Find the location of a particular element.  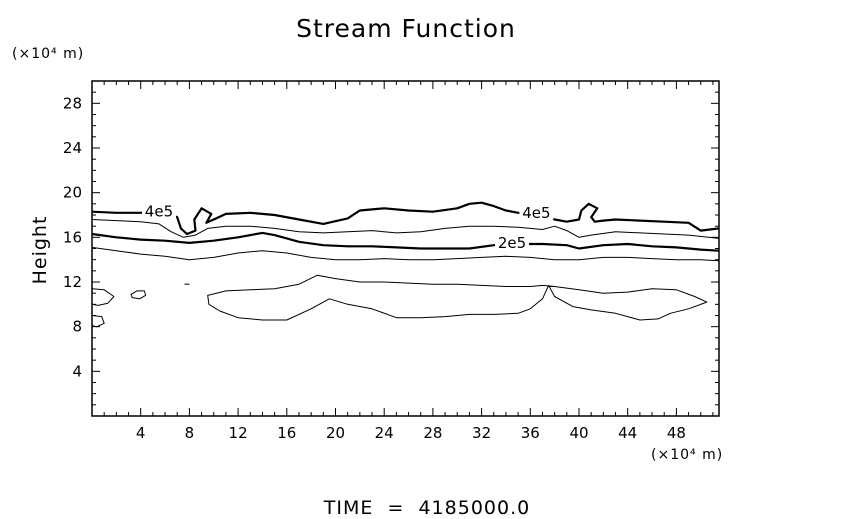

x-tick-label: 44 is located at coordinates (627, 433).